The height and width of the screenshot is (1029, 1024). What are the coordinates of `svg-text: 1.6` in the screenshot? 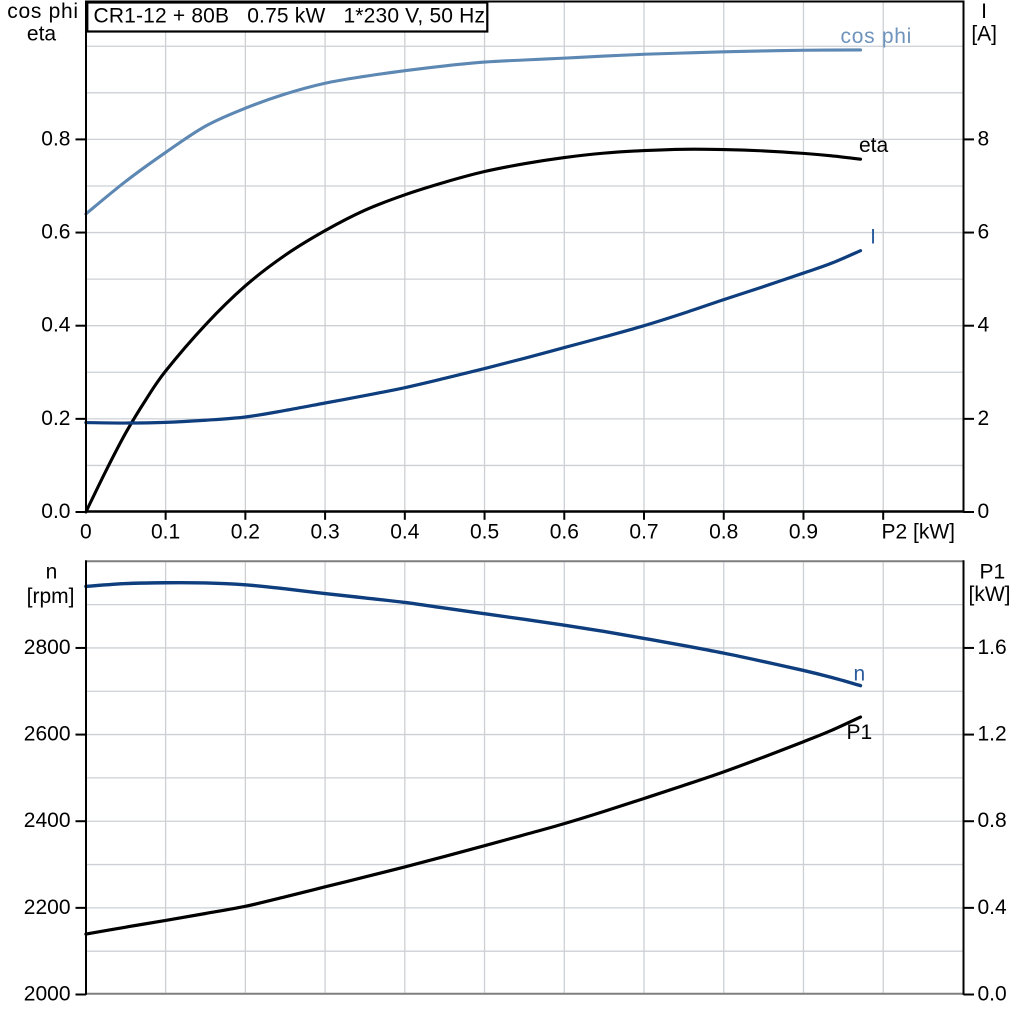 It's located at (992, 647).